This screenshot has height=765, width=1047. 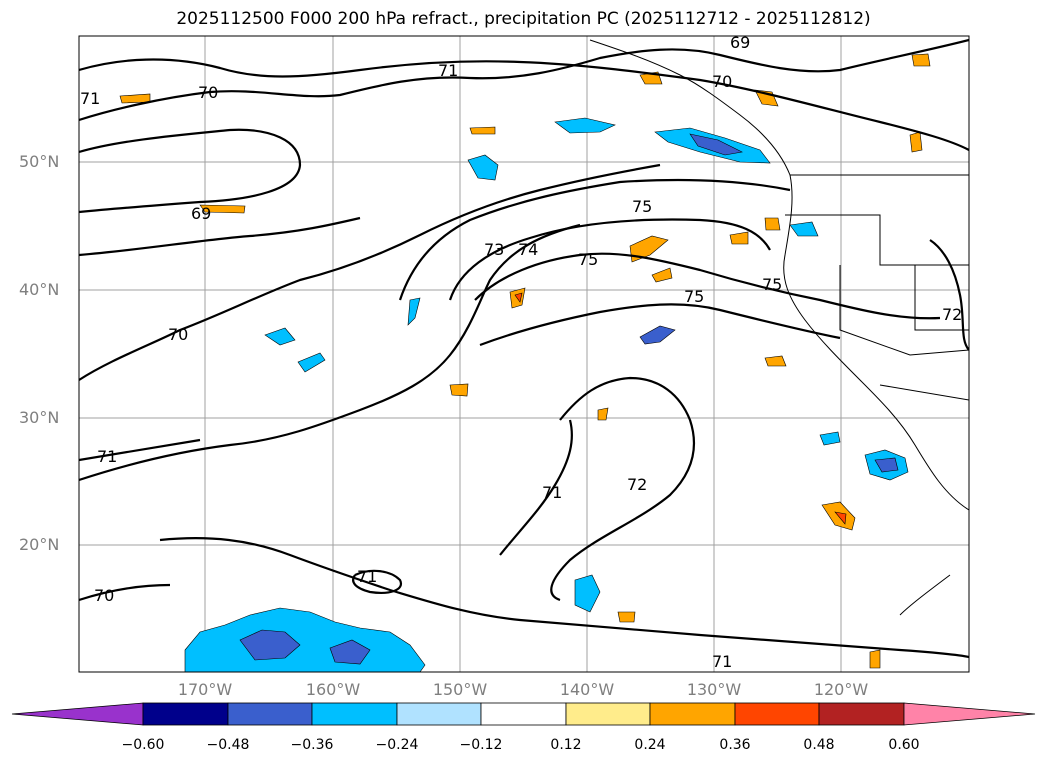 What do you see at coordinates (397, 745) in the screenshot?
I see `colorbar-tick-label: −0.24` at bounding box center [397, 745].